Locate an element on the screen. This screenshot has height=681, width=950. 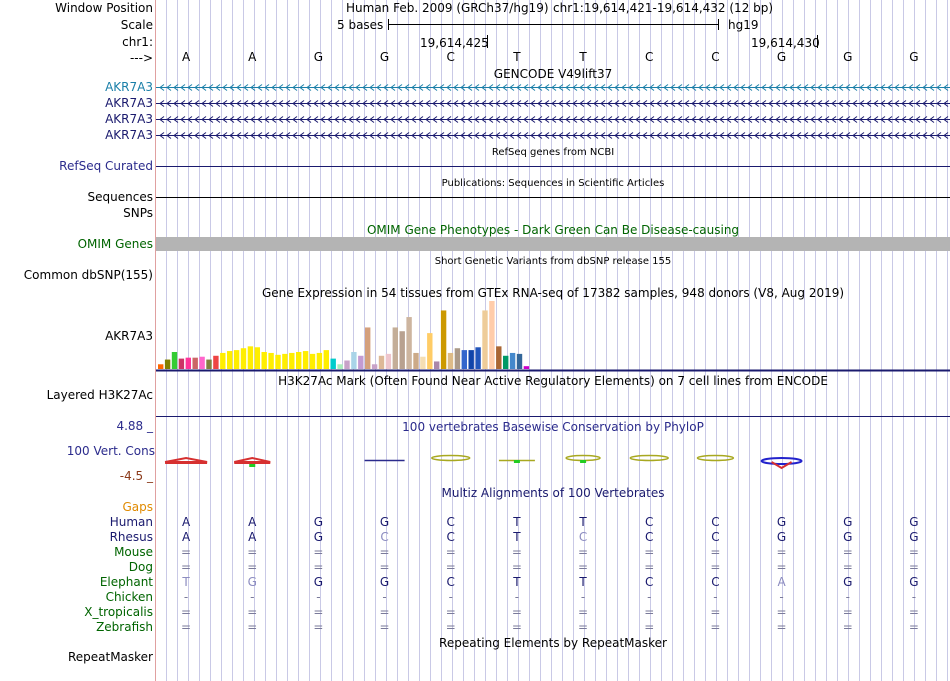
species-label: Mouse is located at coordinates (133, 552).